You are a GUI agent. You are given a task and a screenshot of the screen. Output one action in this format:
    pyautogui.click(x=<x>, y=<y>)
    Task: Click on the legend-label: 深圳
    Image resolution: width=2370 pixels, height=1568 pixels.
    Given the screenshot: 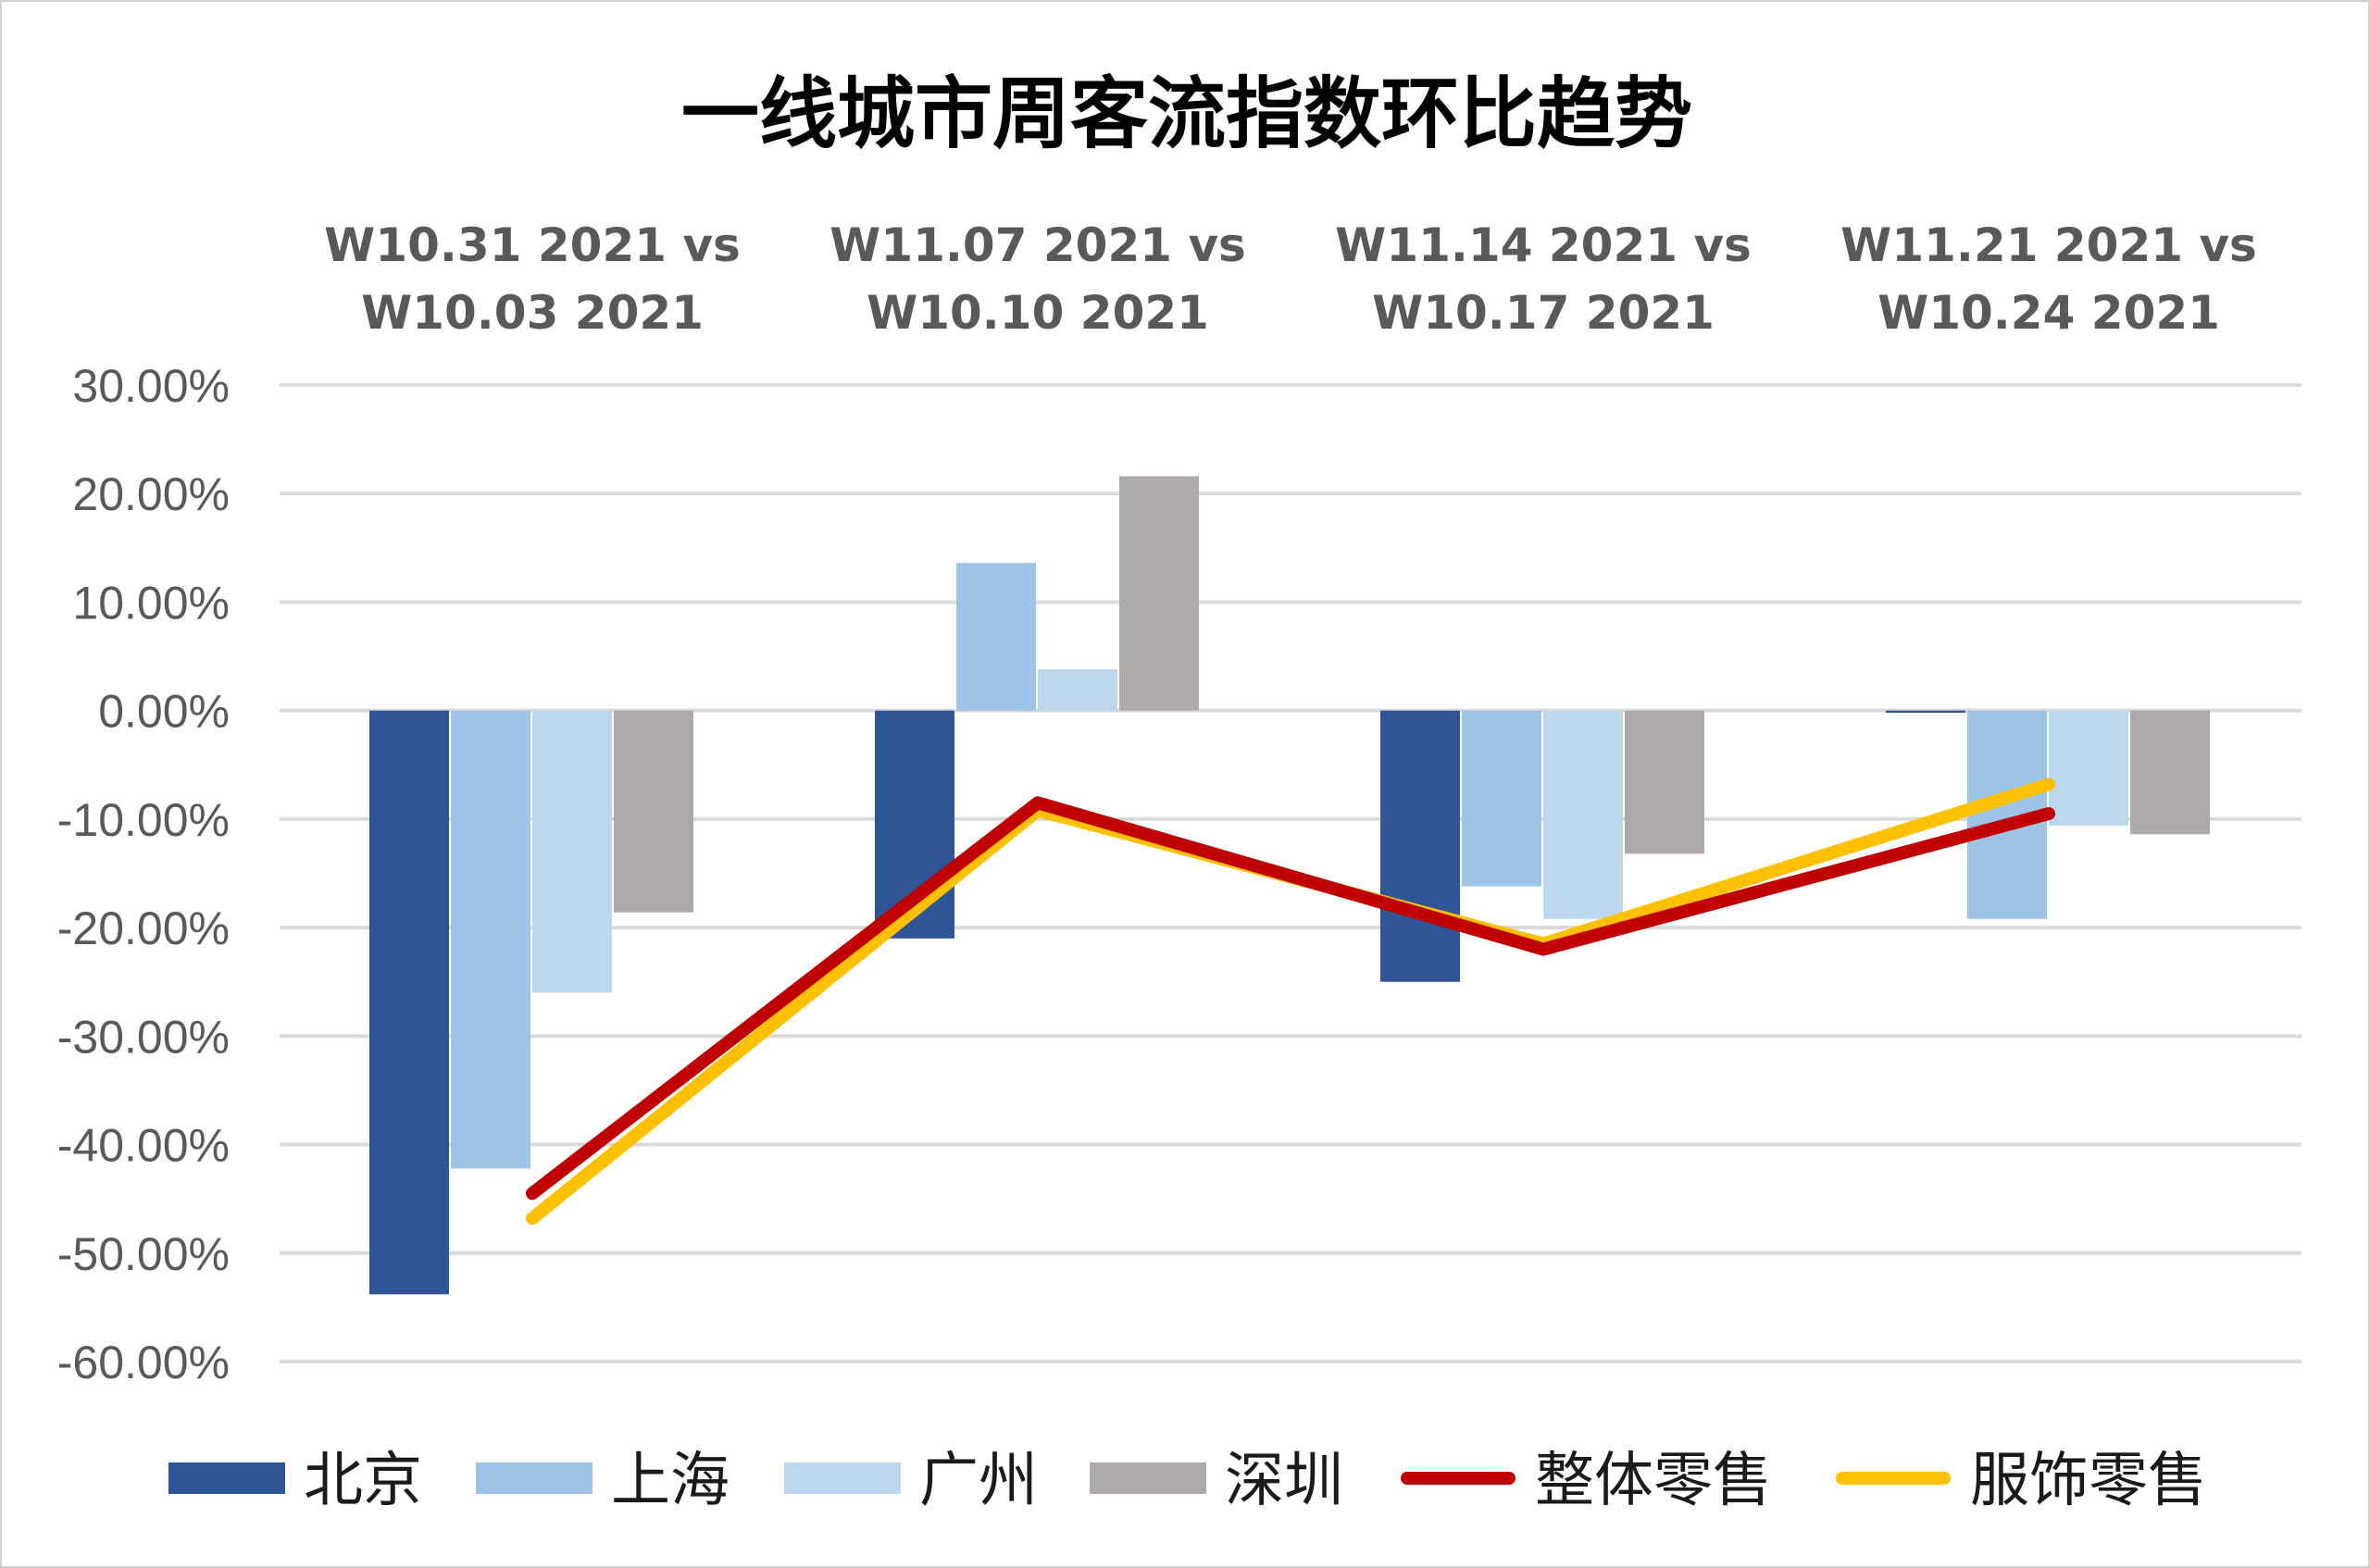 What is the action you would take?
    pyautogui.click(x=1284, y=1481)
    